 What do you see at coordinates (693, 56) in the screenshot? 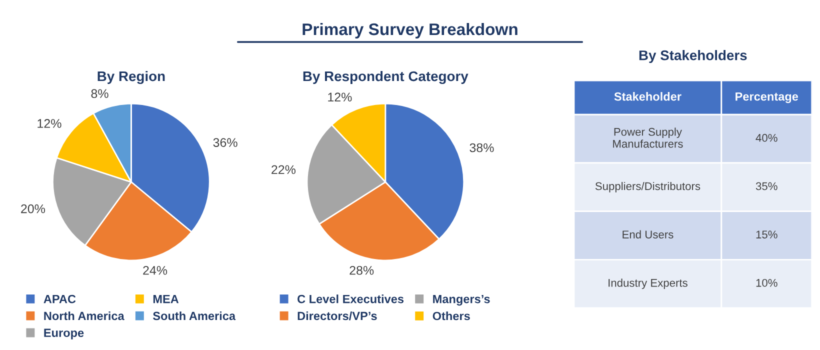
I see `text: By Stakeholders` at bounding box center [693, 56].